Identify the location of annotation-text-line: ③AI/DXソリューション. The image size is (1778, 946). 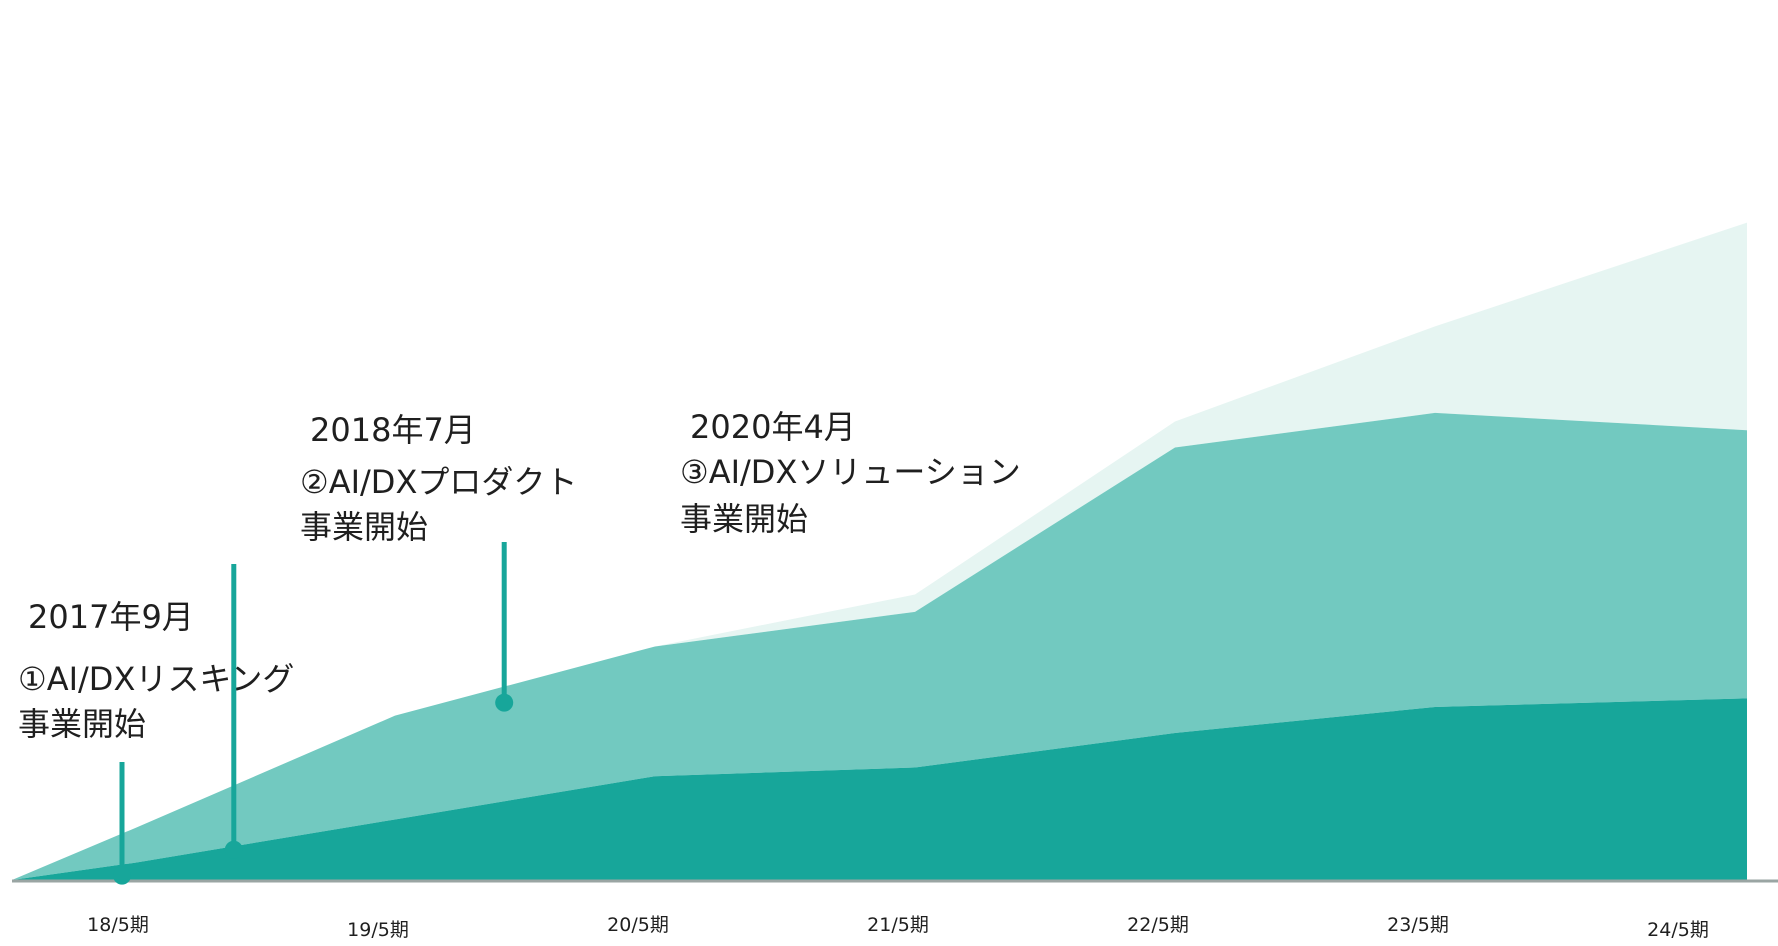
(850, 472).